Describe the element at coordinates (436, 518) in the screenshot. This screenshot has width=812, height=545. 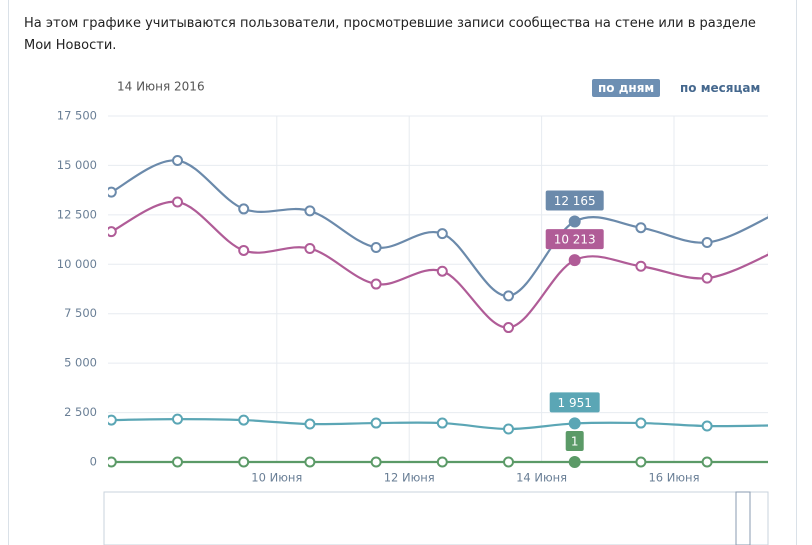
I see `navigator` at that location.